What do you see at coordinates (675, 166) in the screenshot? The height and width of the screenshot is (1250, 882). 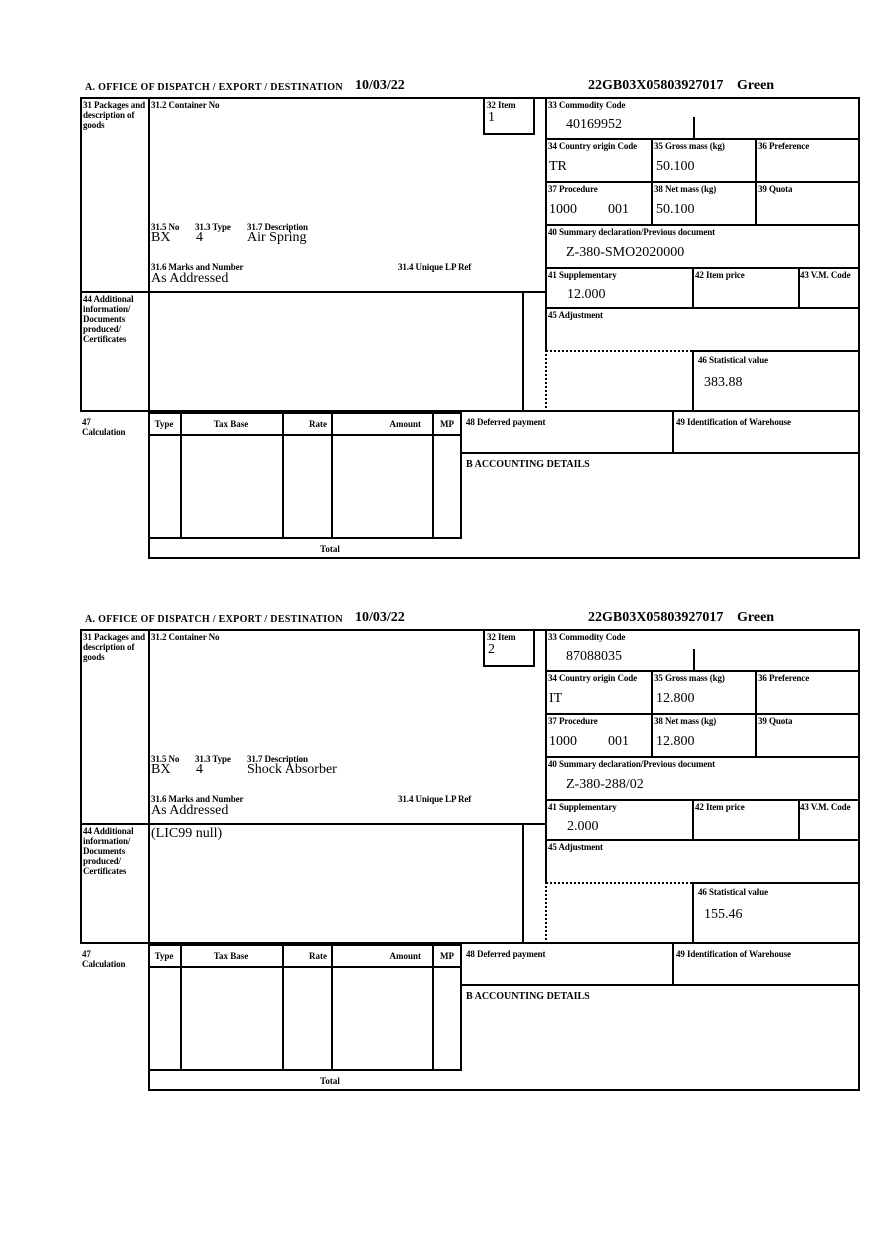 I see `gross-mass-value: 50.100` at bounding box center [675, 166].